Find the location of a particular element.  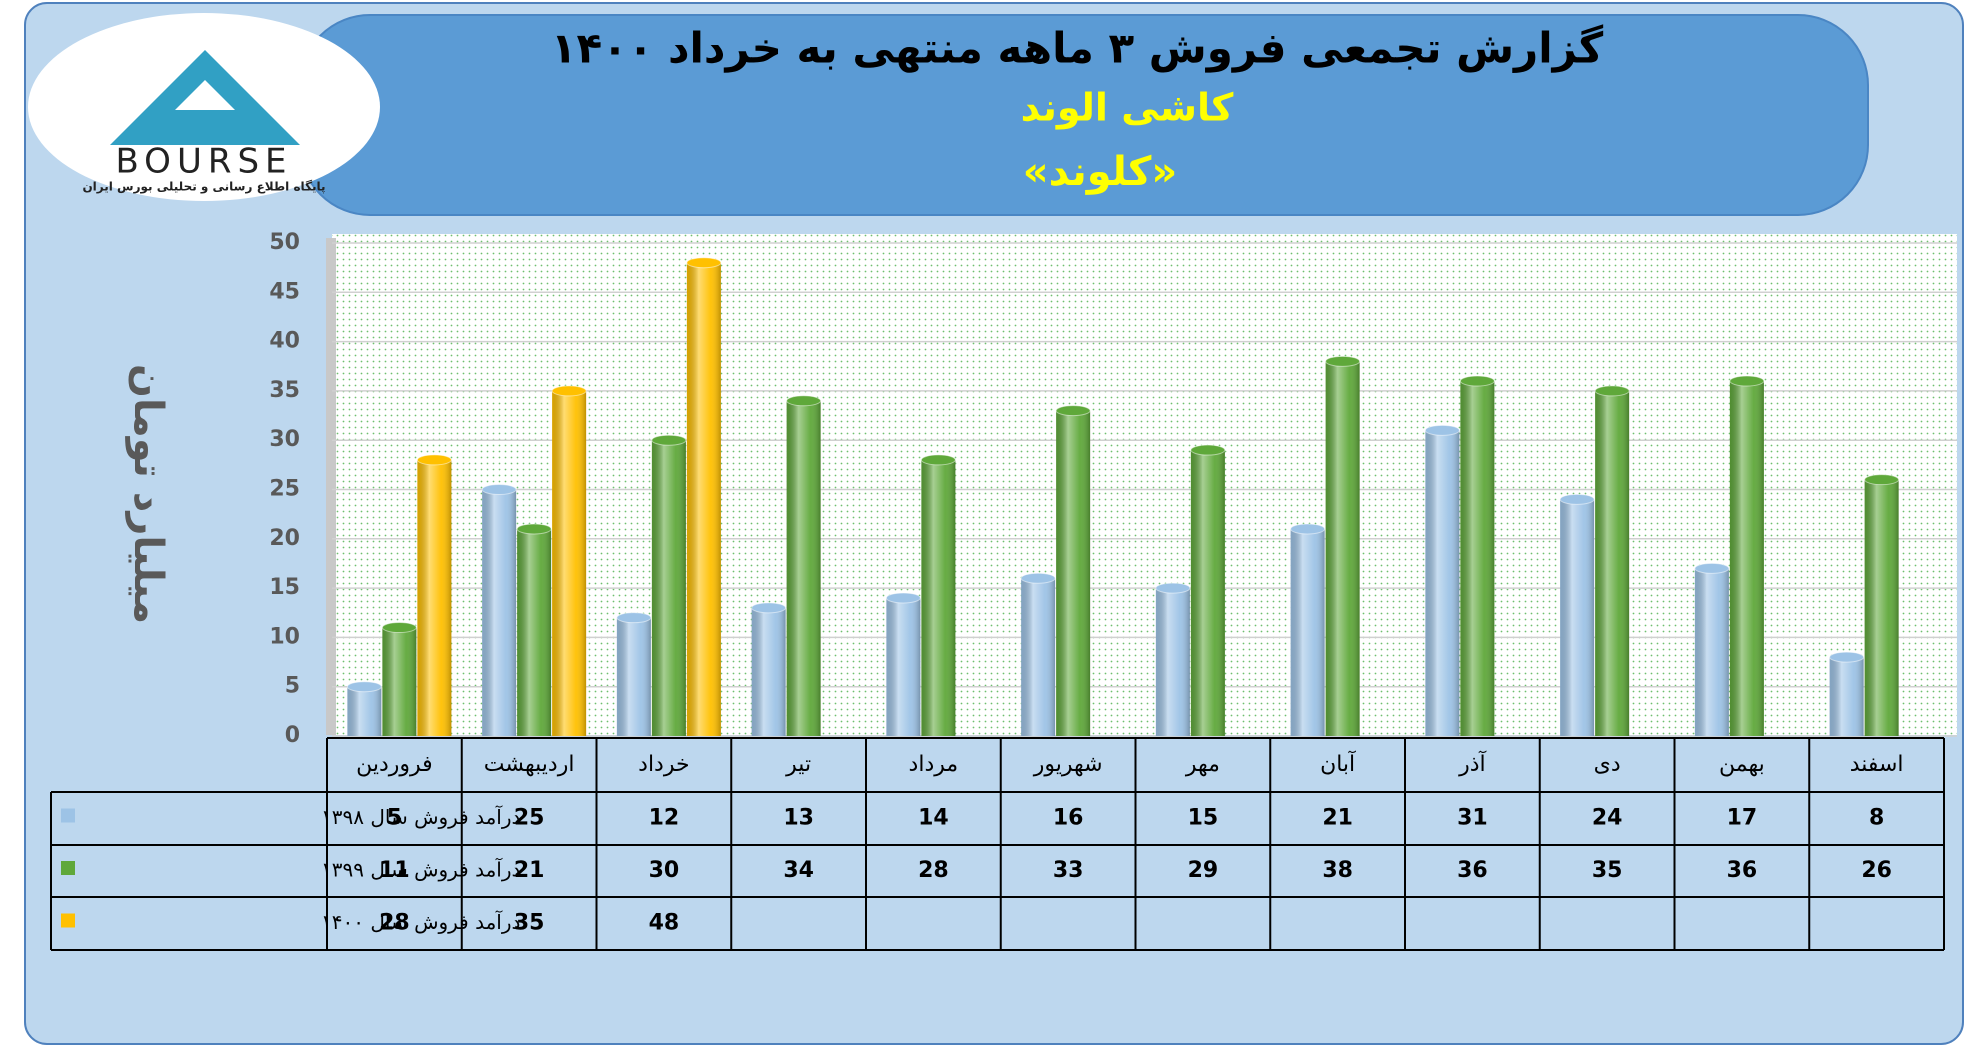

y-tick-label: 0 is located at coordinates (292, 735).